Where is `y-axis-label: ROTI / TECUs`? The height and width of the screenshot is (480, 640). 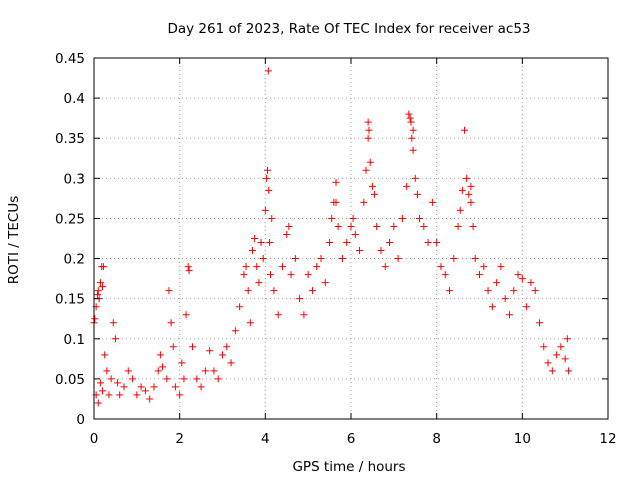 y-axis-label: ROTI / TECUs is located at coordinates (14, 240).